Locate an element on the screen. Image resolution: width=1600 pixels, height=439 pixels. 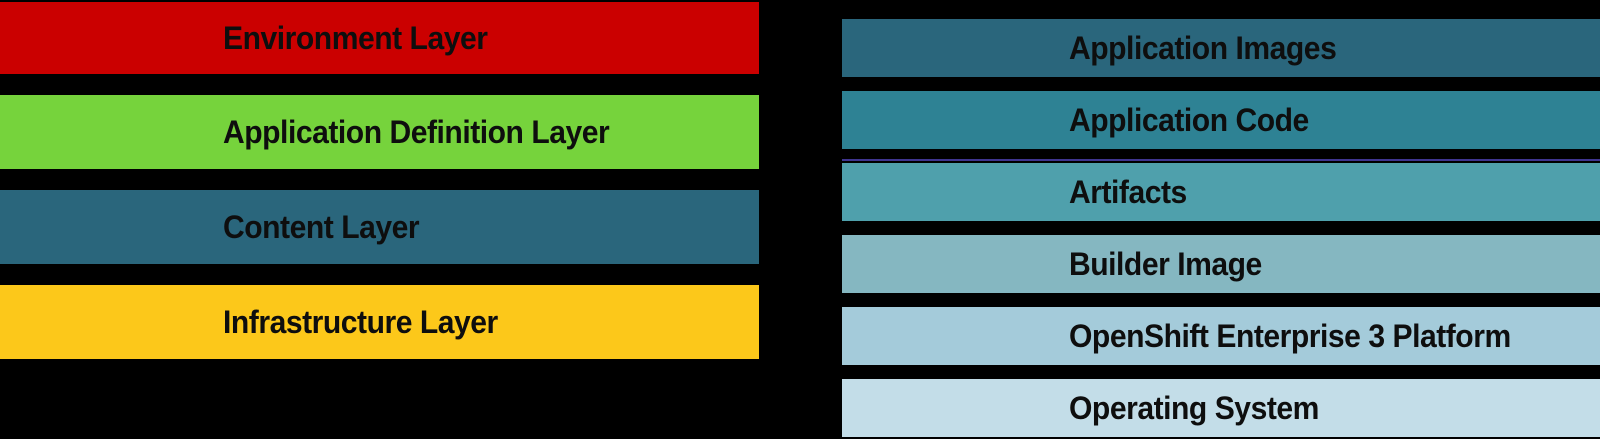
layer-bar-content-label: Content Layer is located at coordinates (321, 226).